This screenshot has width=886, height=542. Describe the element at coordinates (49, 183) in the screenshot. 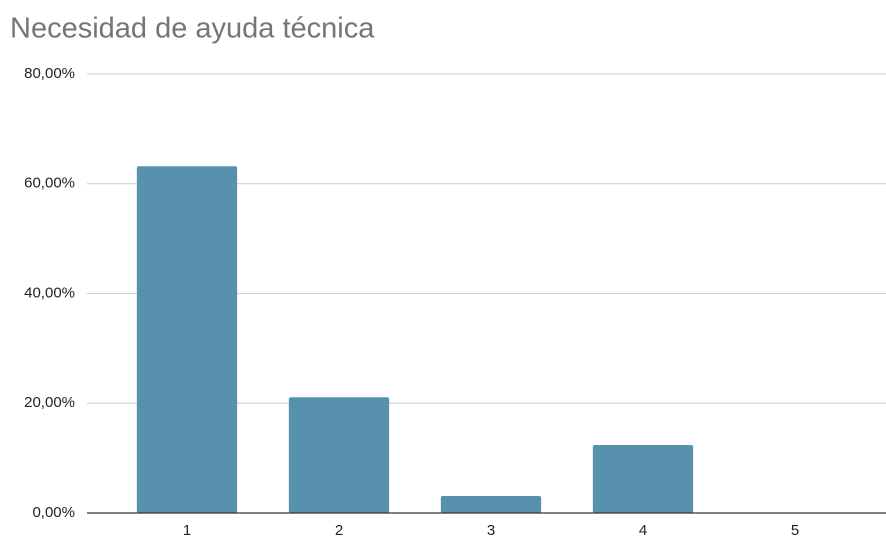

I see `y-tick-label: 60,00%` at that location.